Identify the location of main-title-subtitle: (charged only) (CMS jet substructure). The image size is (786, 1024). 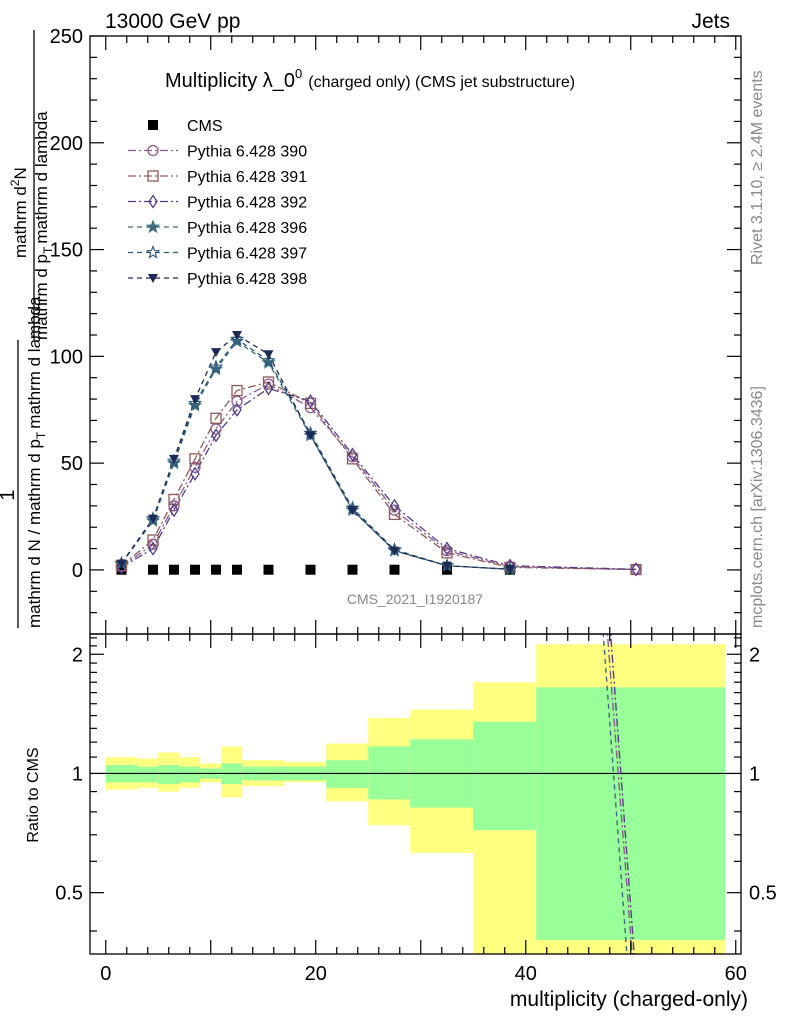
(441, 82).